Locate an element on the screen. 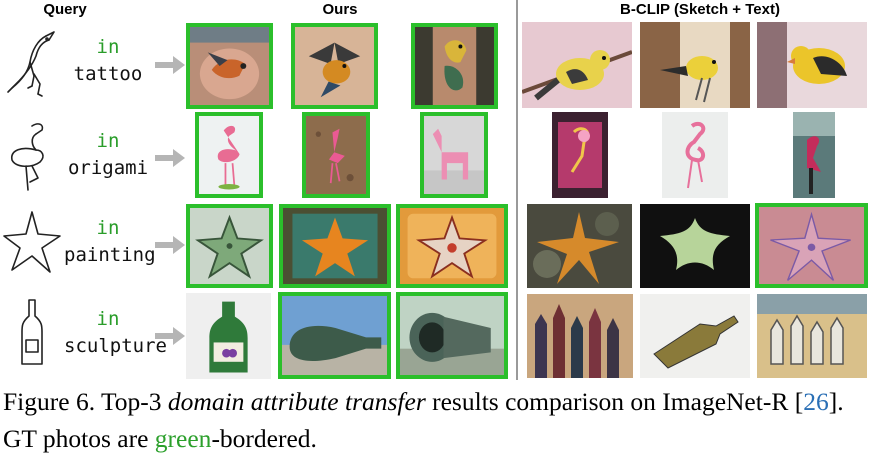 The width and height of the screenshot is (873, 463). caption-italic: domain attribute transfer is located at coordinates (296, 401).